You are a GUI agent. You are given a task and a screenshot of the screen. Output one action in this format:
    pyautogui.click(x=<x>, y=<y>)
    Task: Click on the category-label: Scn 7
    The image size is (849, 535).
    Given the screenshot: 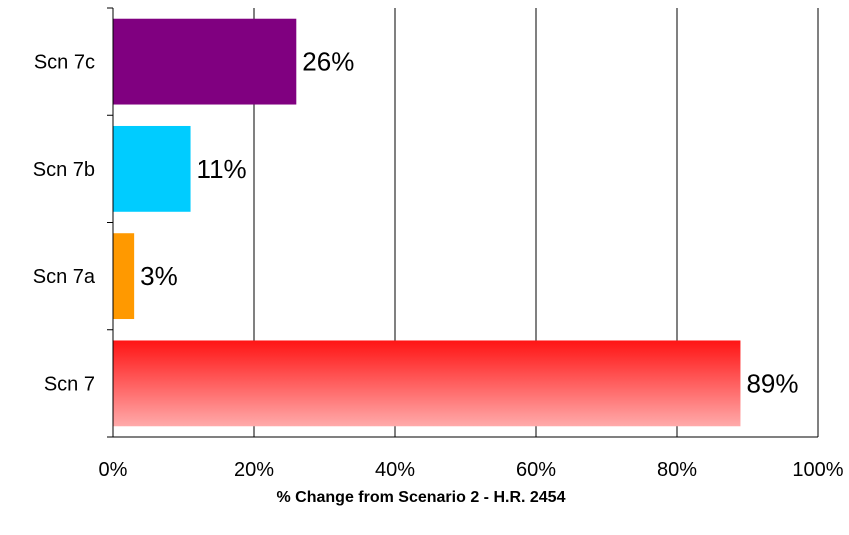 What is the action you would take?
    pyautogui.click(x=69, y=384)
    